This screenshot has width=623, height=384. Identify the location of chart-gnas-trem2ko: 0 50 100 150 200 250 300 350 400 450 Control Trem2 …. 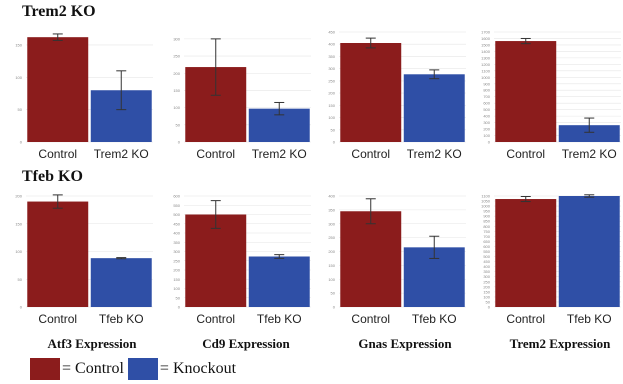
(390, 96).